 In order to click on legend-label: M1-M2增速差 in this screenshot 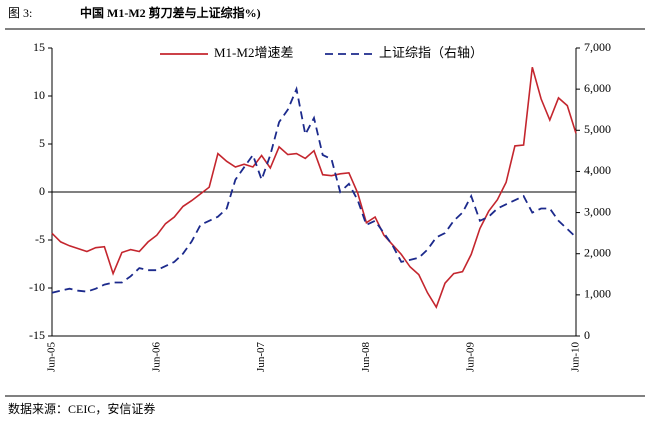, I will do `click(253, 52)`.